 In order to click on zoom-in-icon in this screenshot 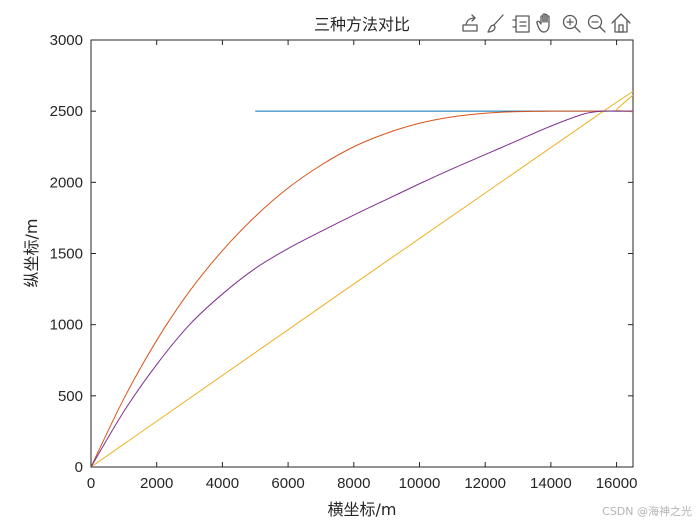, I will do `click(571, 23)`.